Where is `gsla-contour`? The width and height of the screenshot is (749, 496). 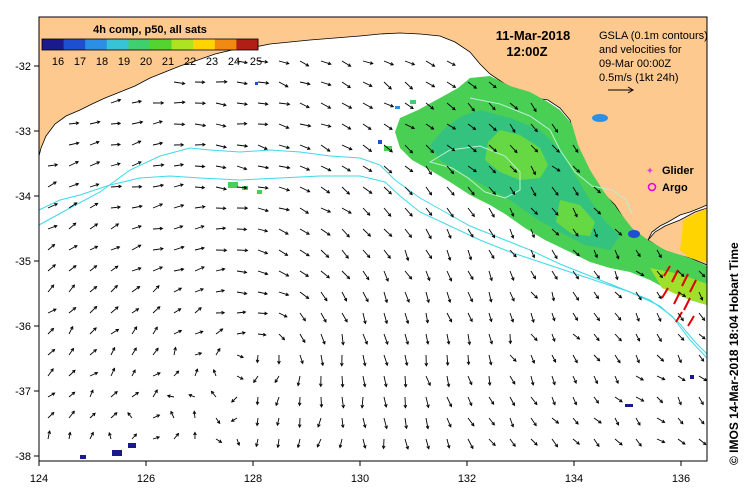
gsla-contour is located at coordinates (474, 172).